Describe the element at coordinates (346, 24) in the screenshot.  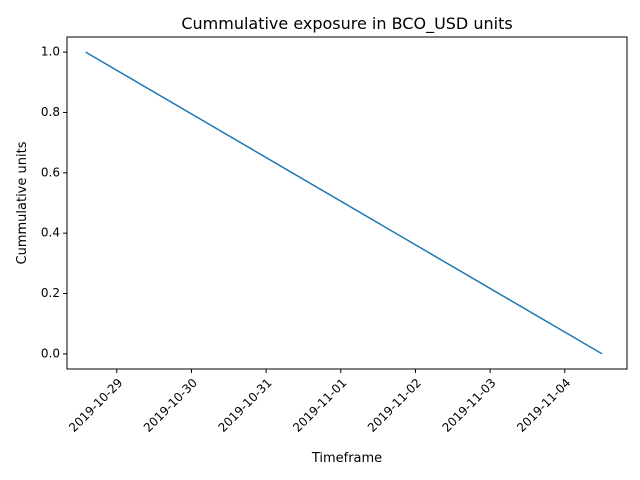
I see `chart-title: Cummulative exposure in BCO_USD units` at that location.